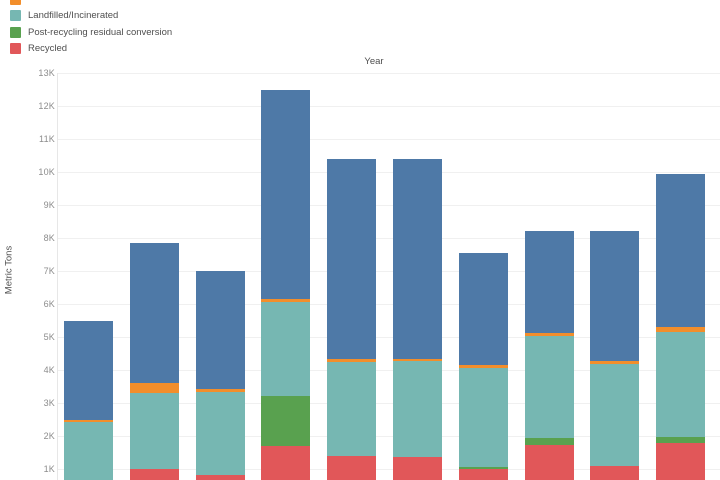  Describe the element at coordinates (220, 477) in the screenshot. I see `bar-3-segment-red` at that location.